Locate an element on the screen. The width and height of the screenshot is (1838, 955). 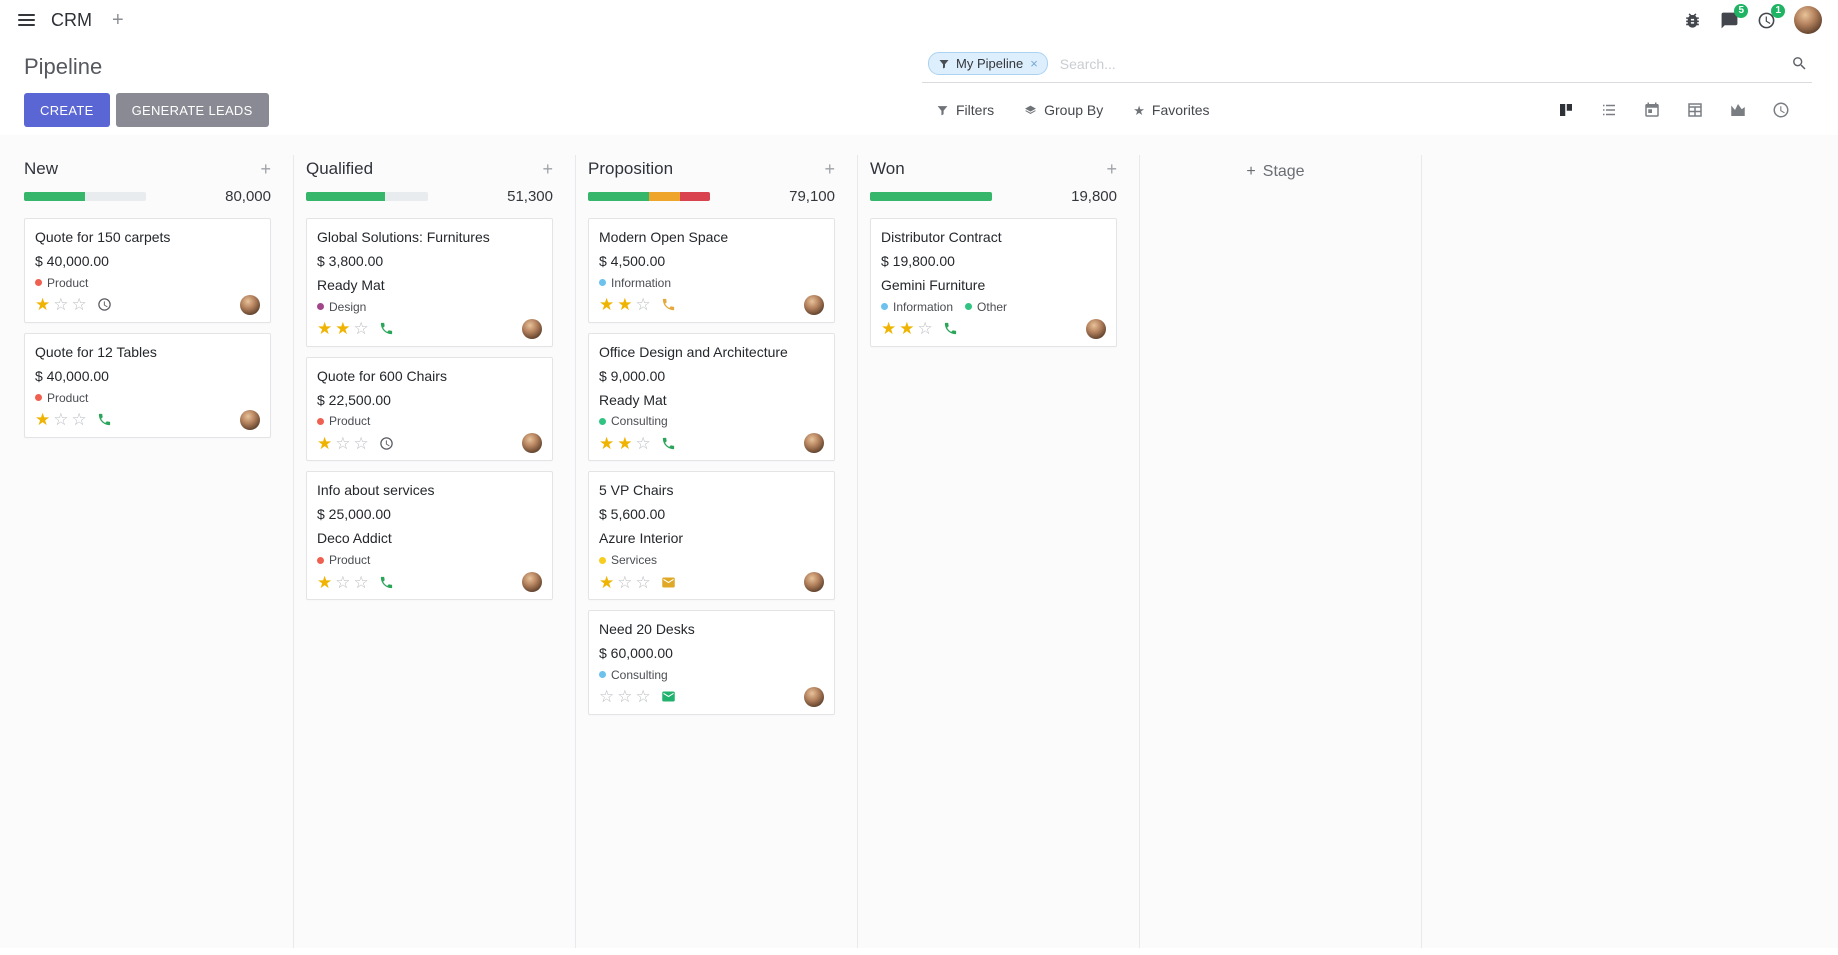
favorites-button: ★ Favorites is located at coordinates (1171, 110).